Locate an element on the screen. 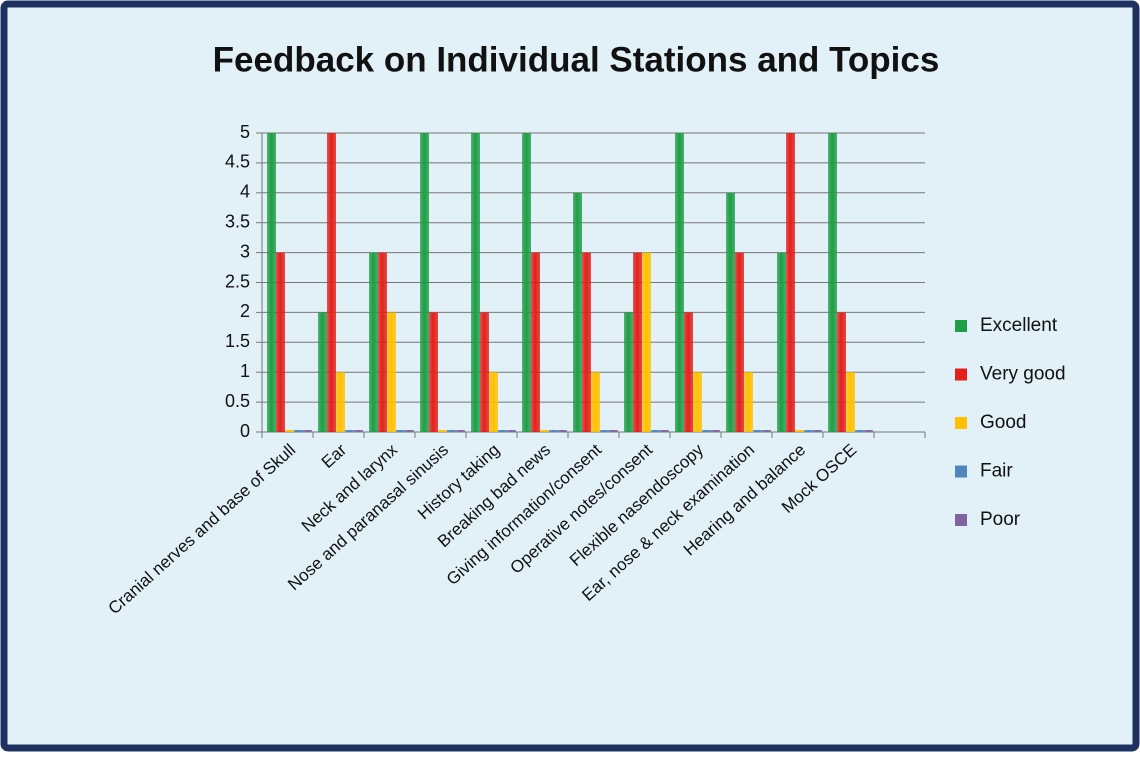  legend-label: Good is located at coordinates (1003, 422).